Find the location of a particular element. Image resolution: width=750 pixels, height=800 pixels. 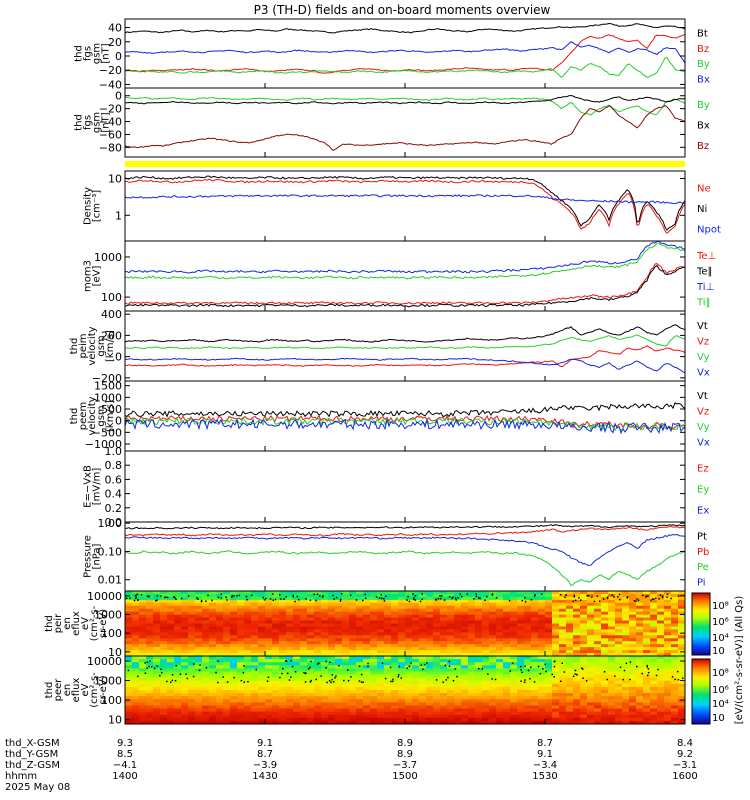

y-tick-label: 0.4 is located at coordinates (114, 494).